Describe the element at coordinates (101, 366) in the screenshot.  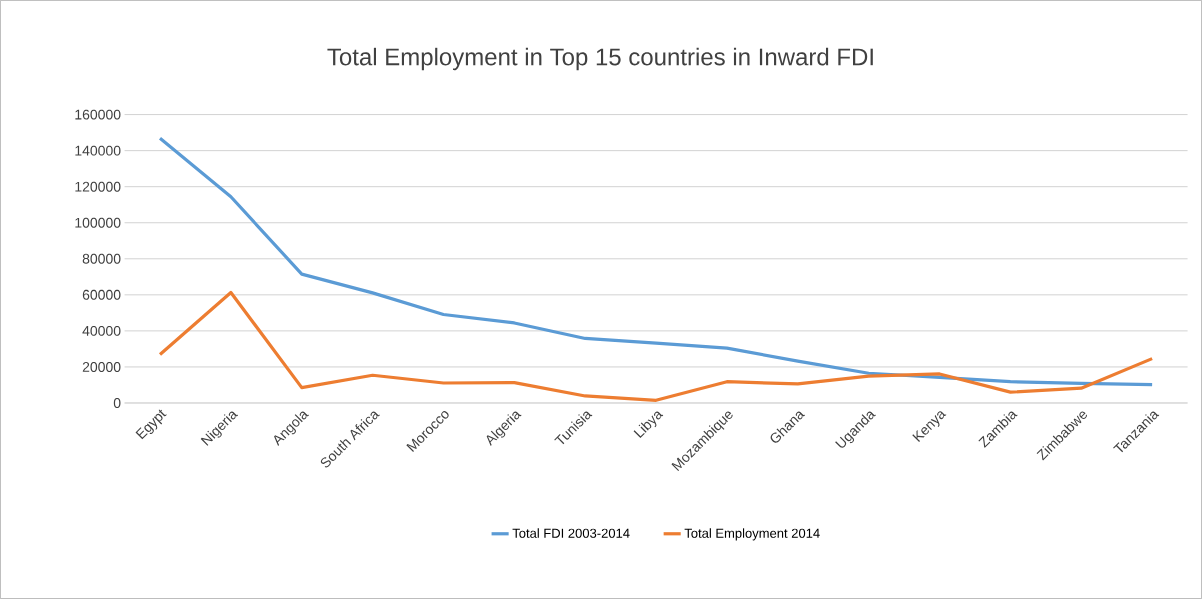
I see `y-tick-label: 20000` at that location.